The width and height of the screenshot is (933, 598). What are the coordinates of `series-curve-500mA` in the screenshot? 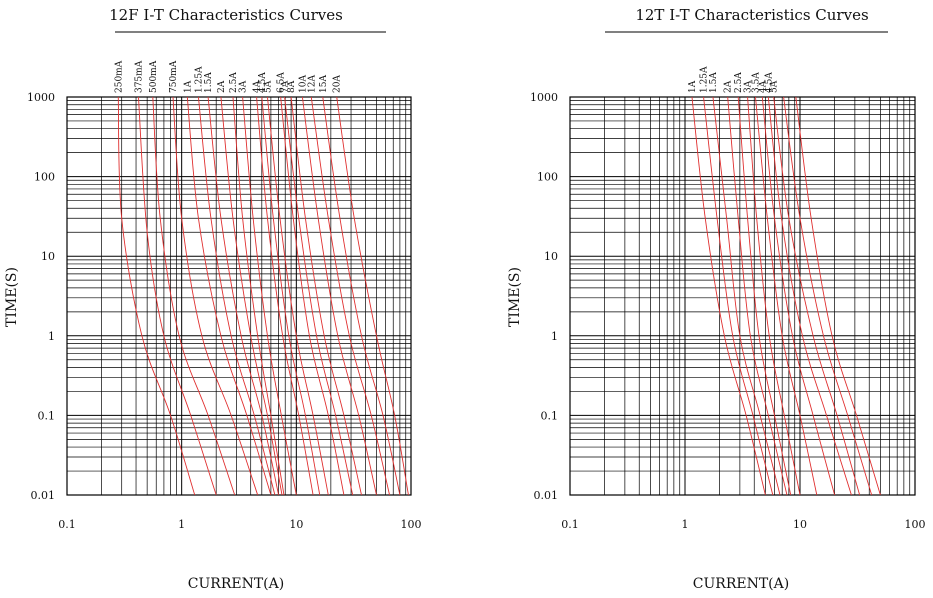 It's located at (194, 296).